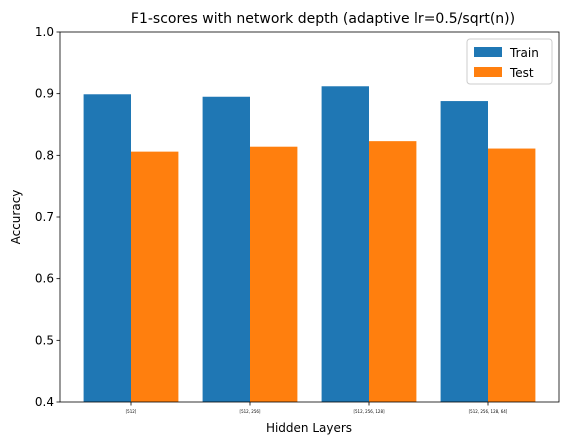  I want to click on y-tick-label: 1.0, so click(44, 32).